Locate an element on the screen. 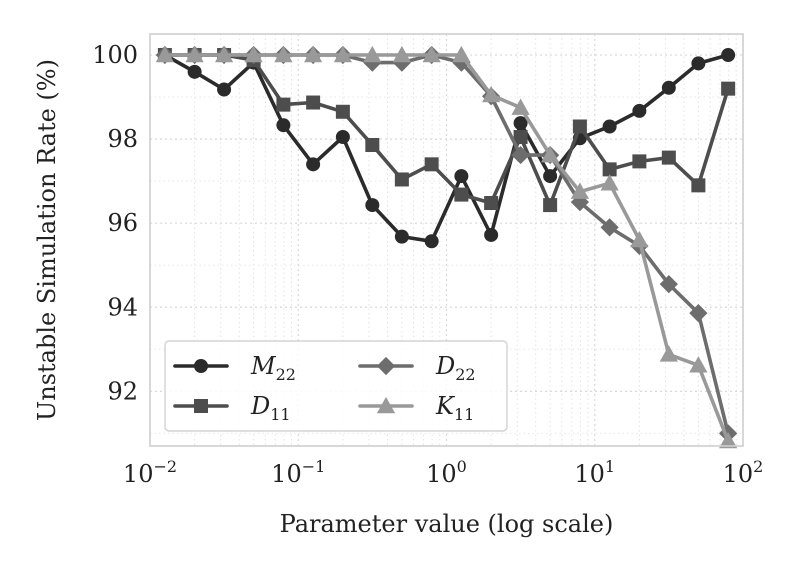  legend: M22 D11 D22 K11 is located at coordinates (336, 386).